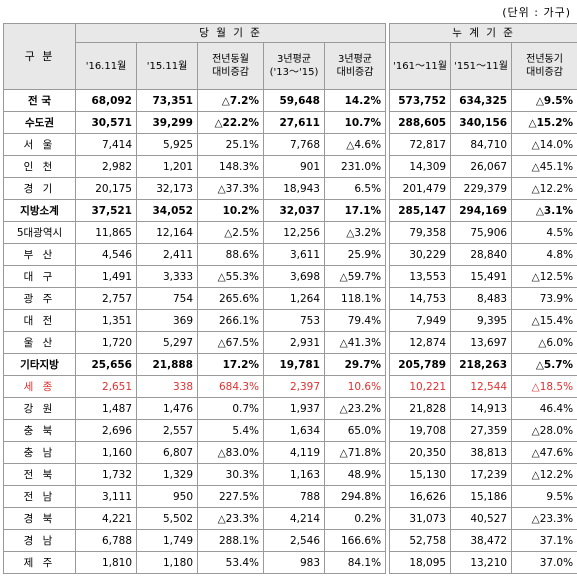 The width and height of the screenshot is (577, 579). I want to click on value-cell: 1,810, so click(106, 562).